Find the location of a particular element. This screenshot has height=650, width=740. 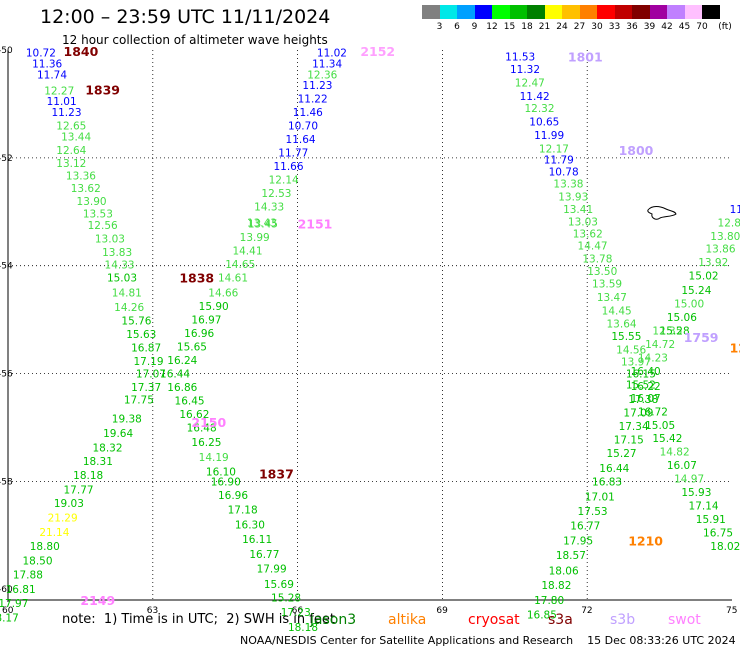

swh-value: 18.82 is located at coordinates (556, 586).